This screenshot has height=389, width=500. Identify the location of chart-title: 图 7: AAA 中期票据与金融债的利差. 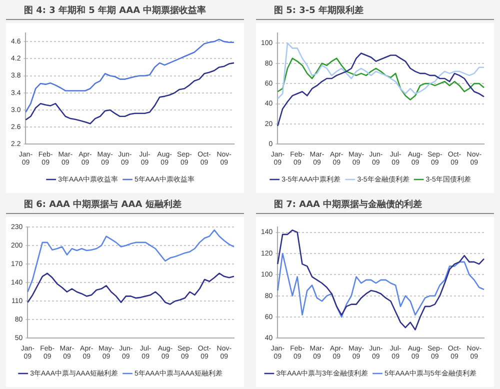
(375, 204).